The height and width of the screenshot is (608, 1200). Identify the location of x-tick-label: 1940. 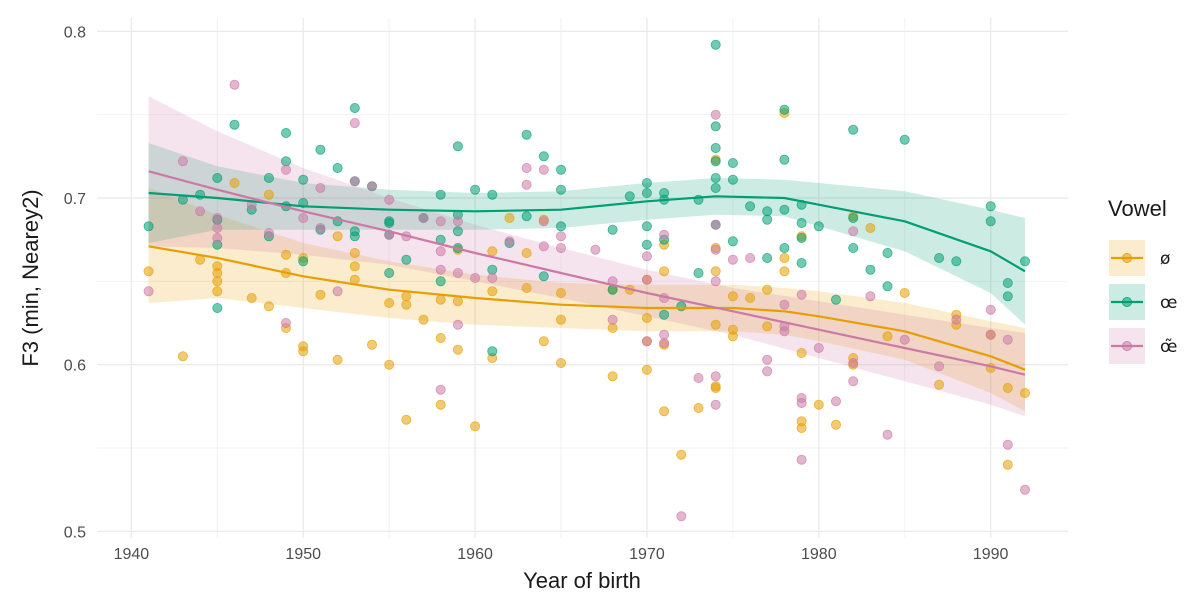
(132, 554).